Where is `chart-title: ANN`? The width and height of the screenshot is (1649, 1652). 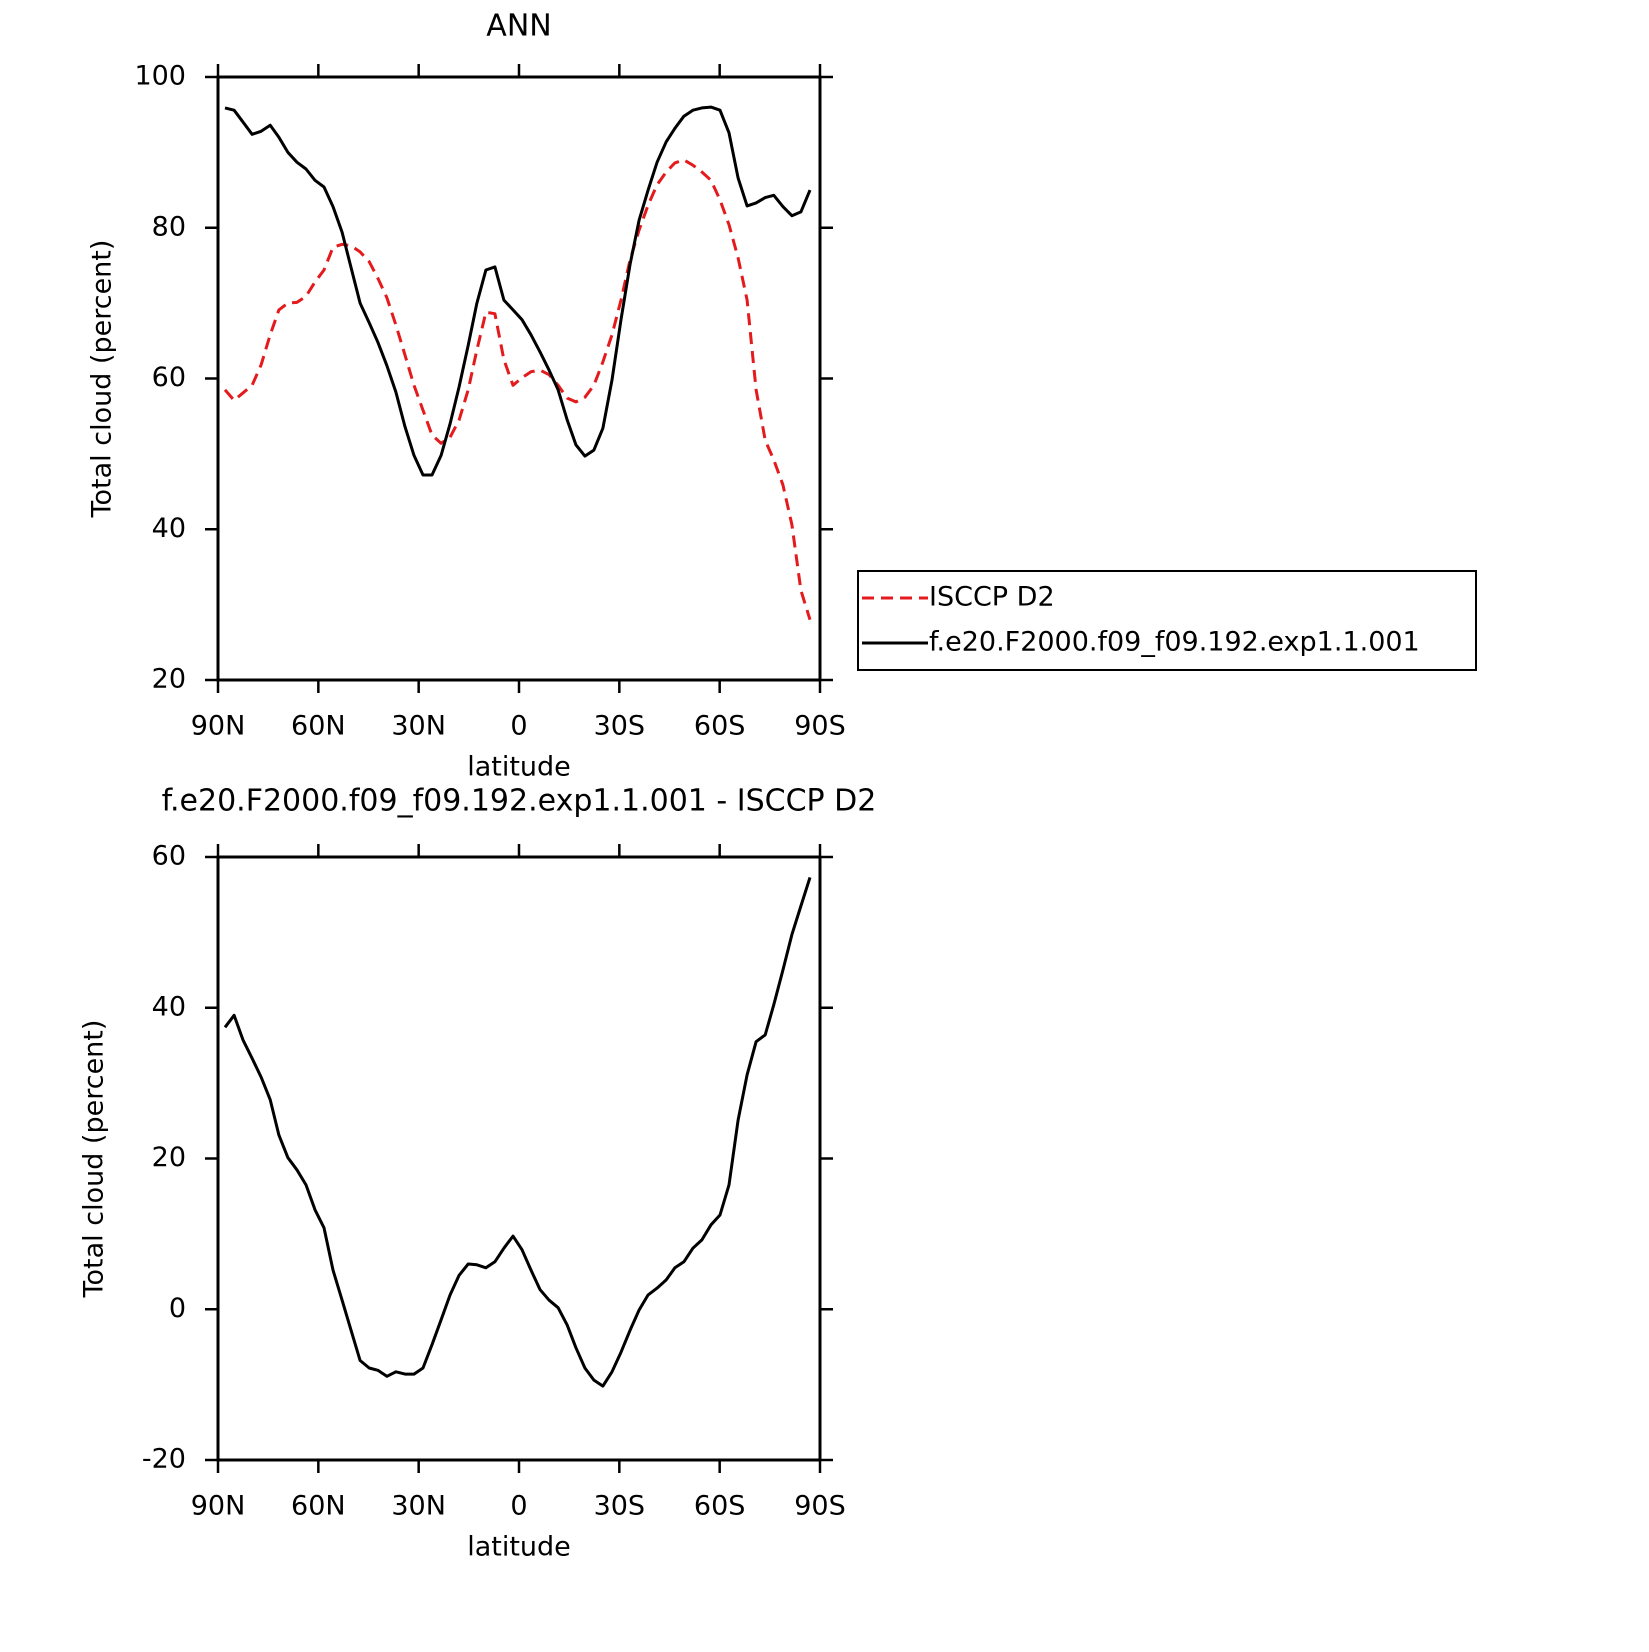
chart-title: ANN is located at coordinates (518, 26).